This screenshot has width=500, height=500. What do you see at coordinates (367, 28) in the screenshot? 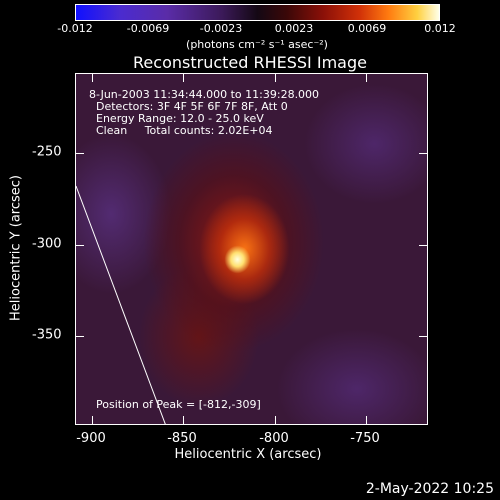
I see `colorbar-tick: 0.0069` at bounding box center [367, 28].